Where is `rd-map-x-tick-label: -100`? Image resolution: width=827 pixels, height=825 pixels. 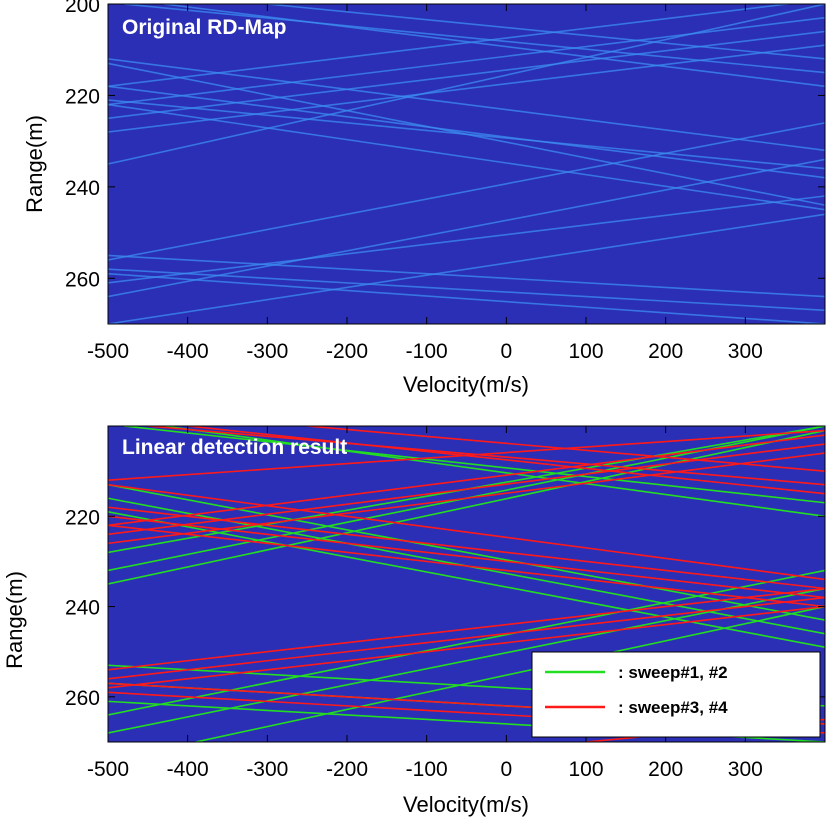
rd-map-x-tick-label: -100 is located at coordinates (427, 351).